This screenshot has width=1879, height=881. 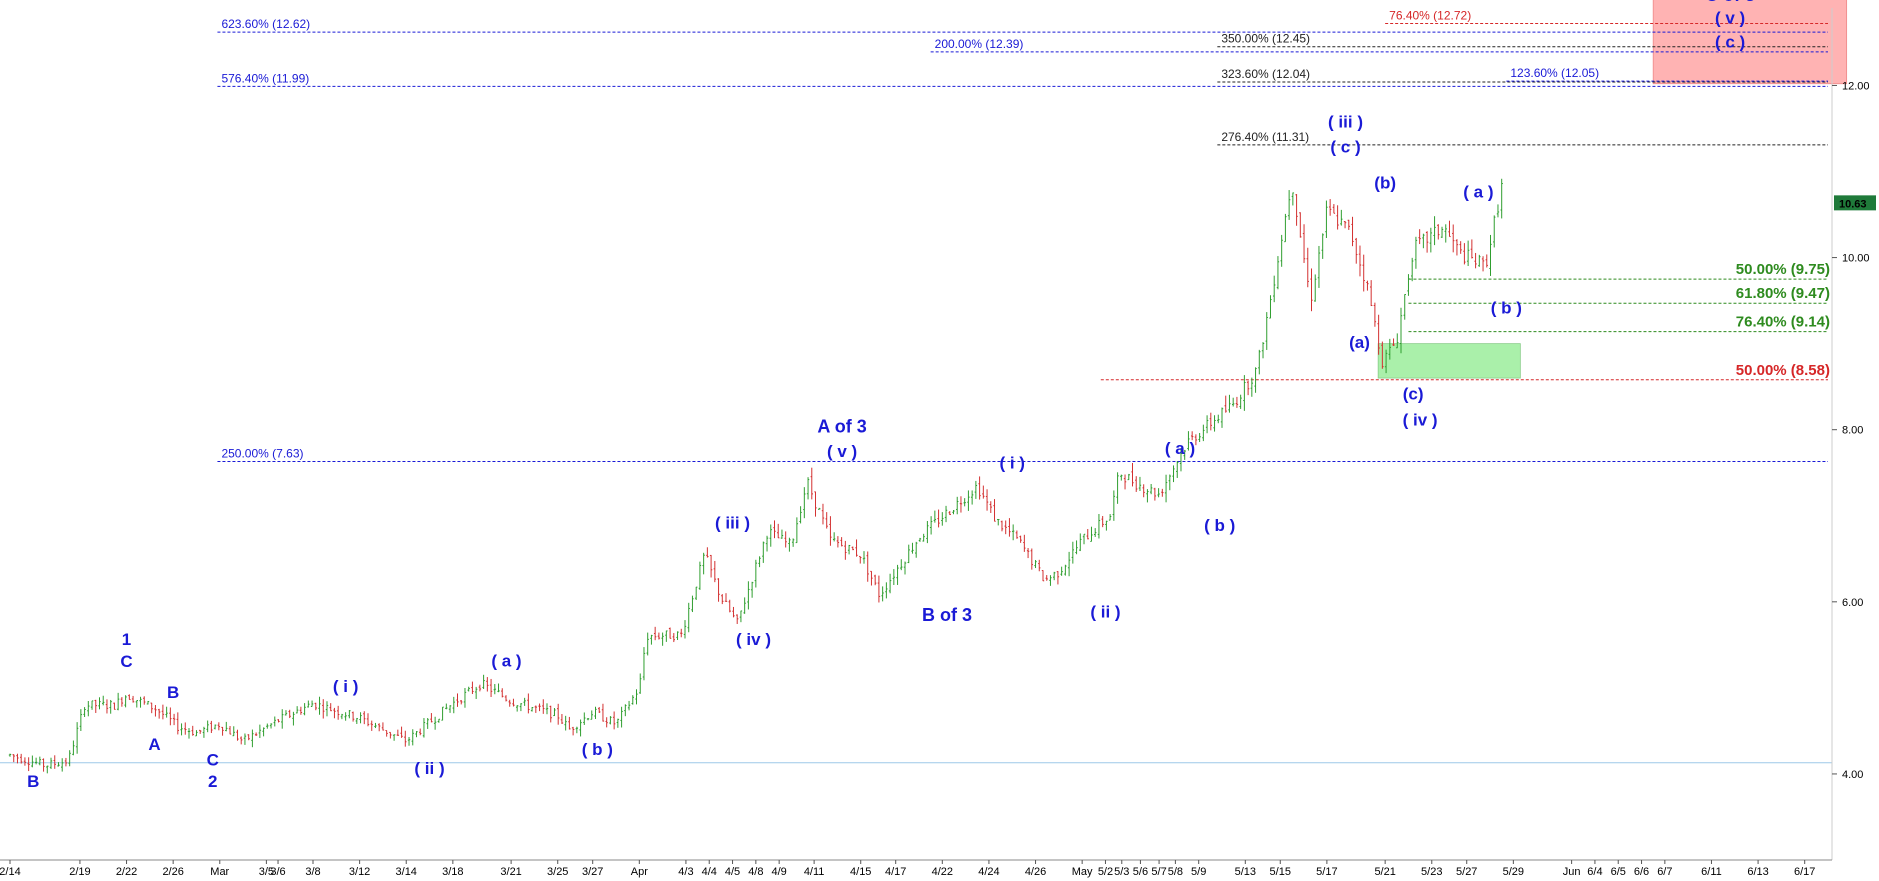 What do you see at coordinates (1856, 86) in the screenshot?
I see `y-tick-label: 12.00` at bounding box center [1856, 86].